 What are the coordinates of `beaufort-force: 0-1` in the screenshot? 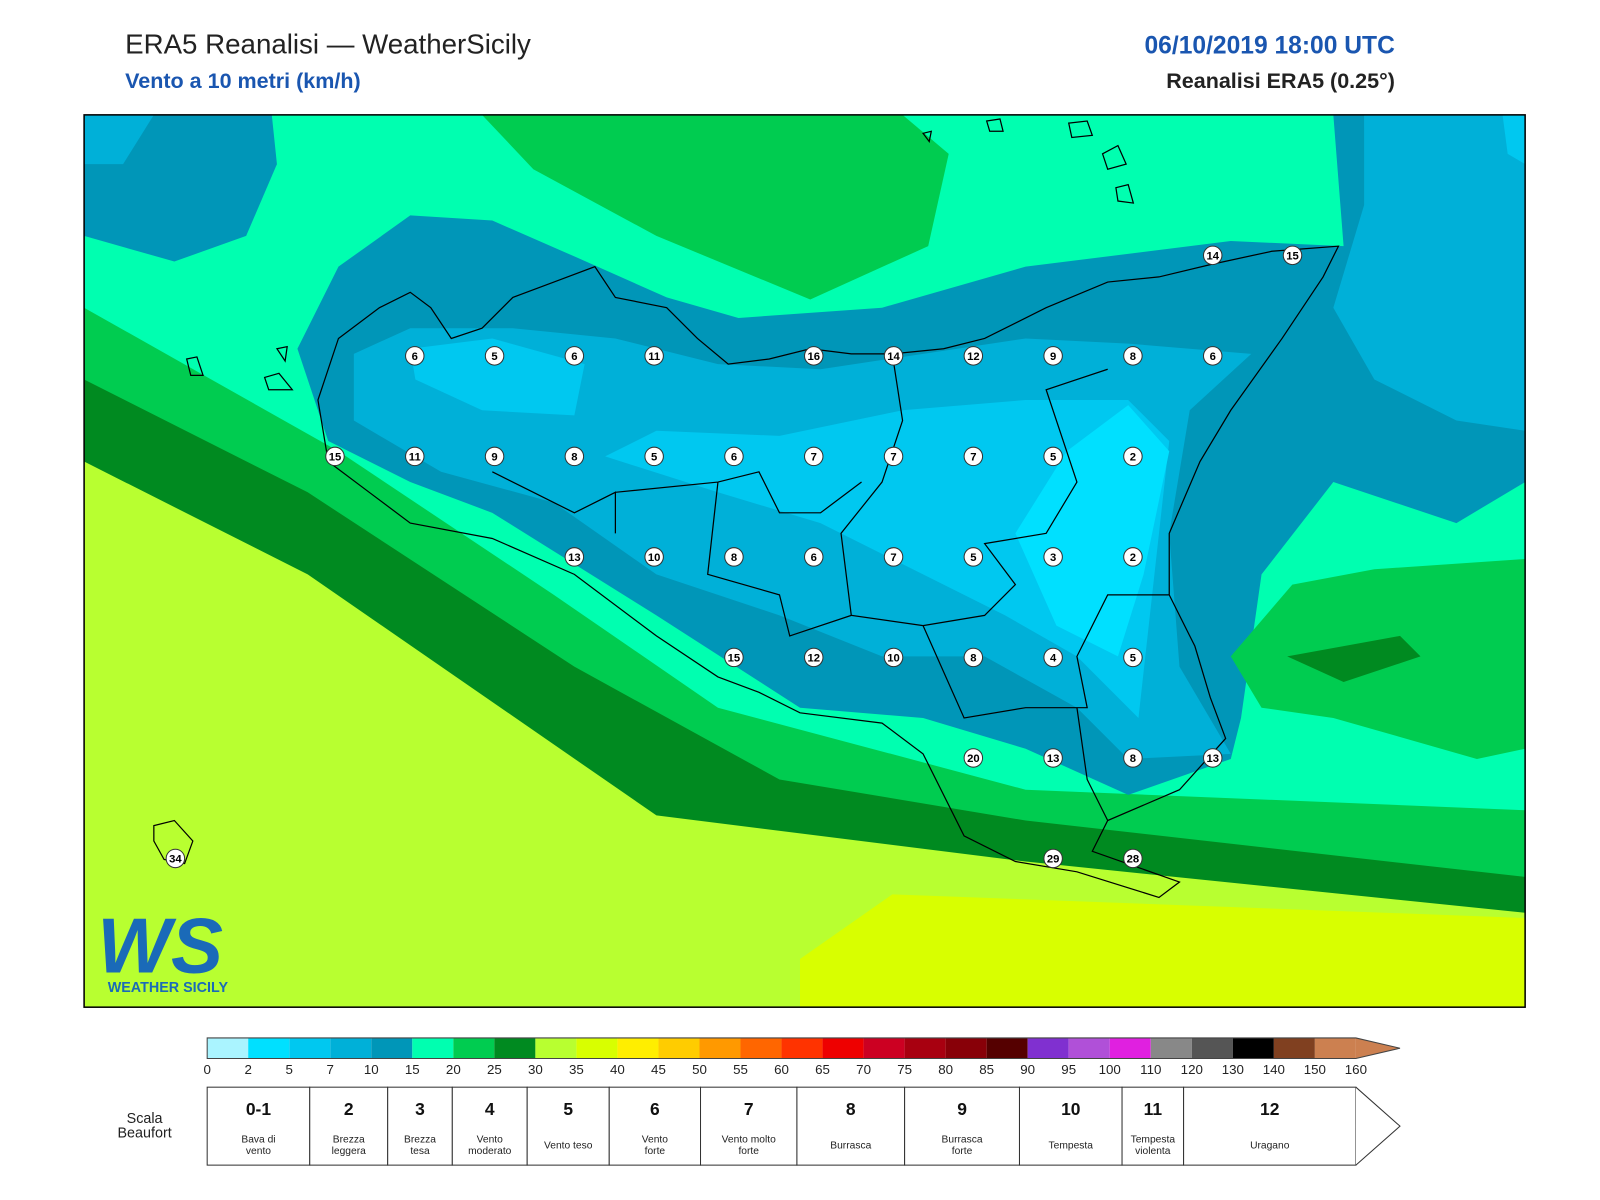 It's located at (258, 1109).